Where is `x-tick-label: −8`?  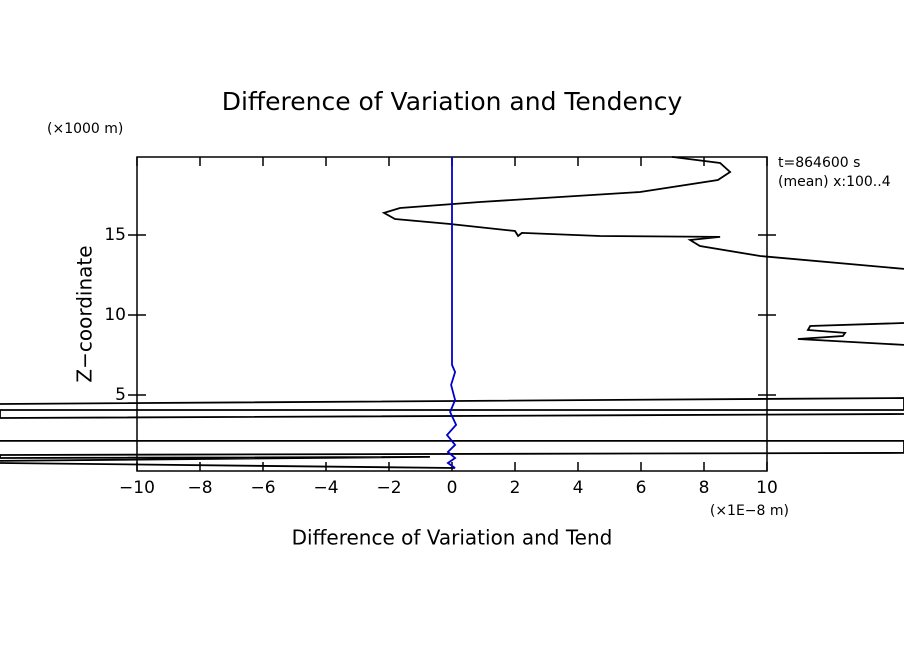 x-tick-label: −8 is located at coordinates (199, 488).